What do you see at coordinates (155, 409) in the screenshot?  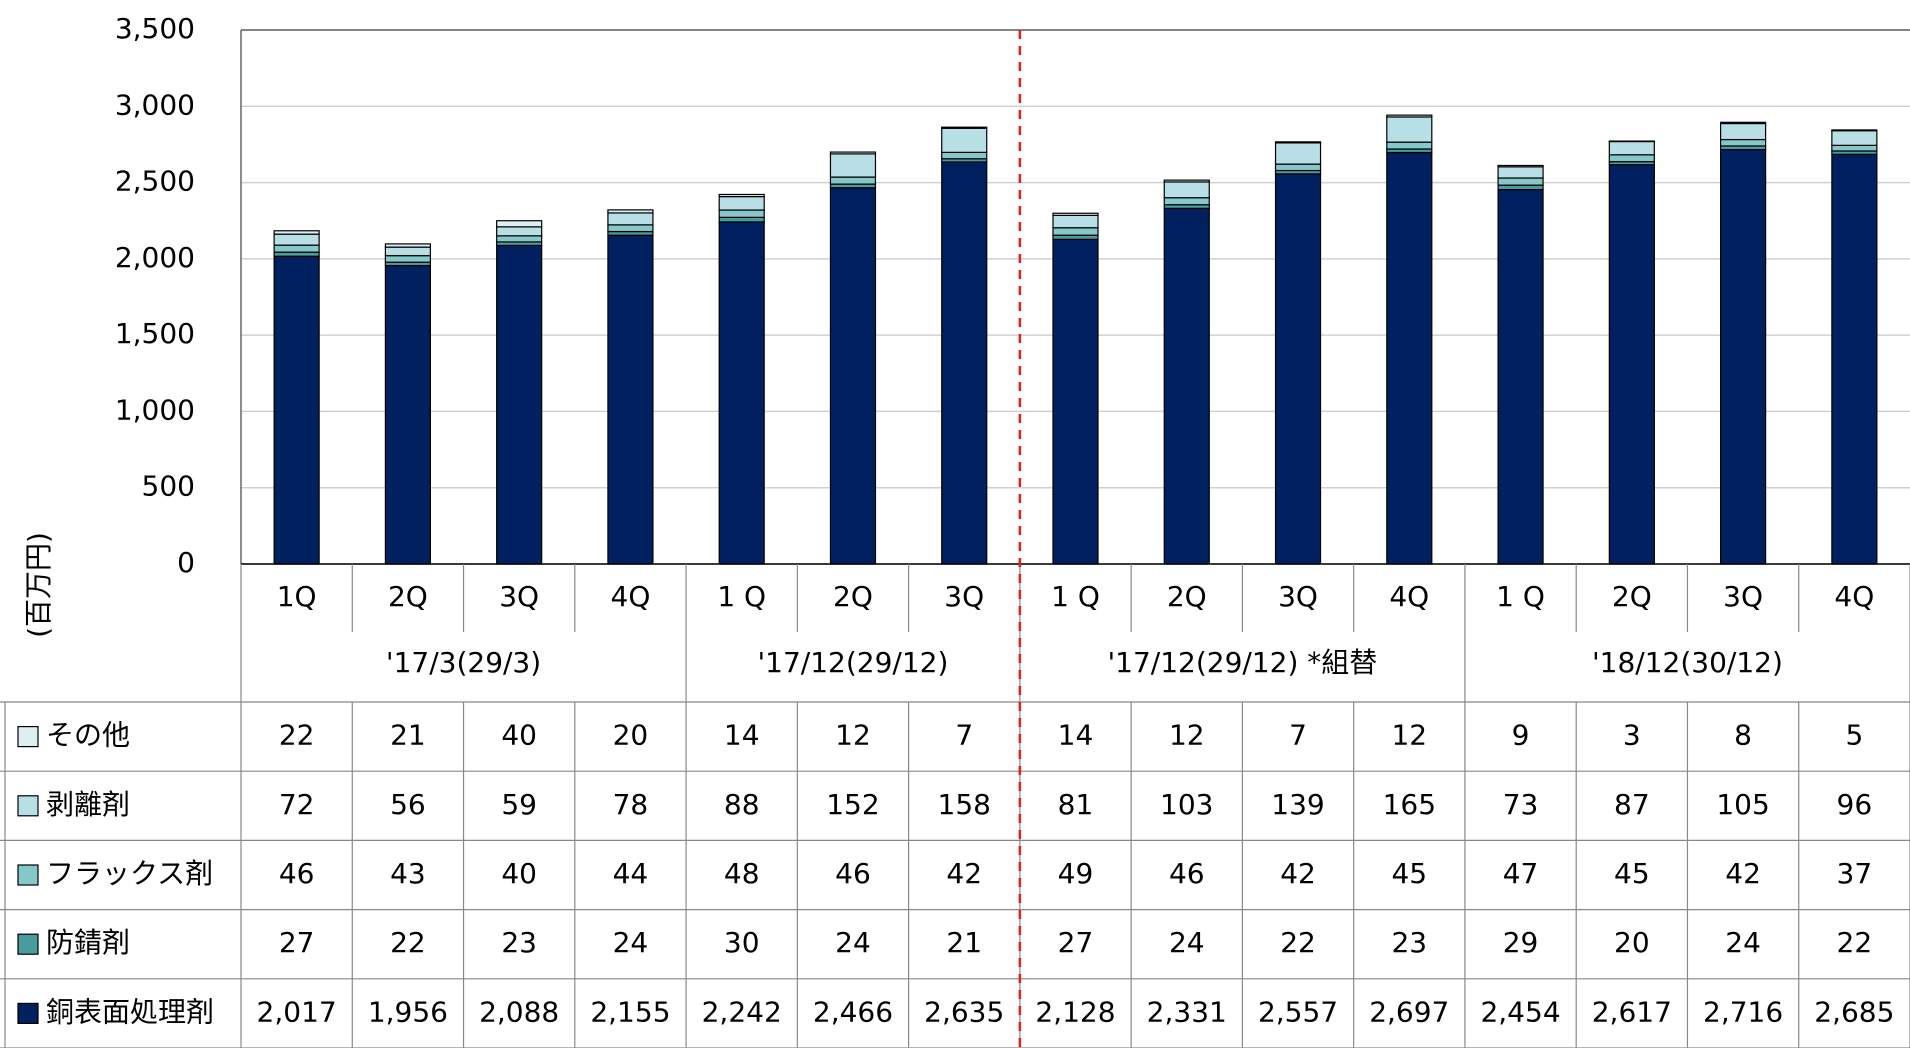 I see `y-tick-label: 1,000` at bounding box center [155, 409].